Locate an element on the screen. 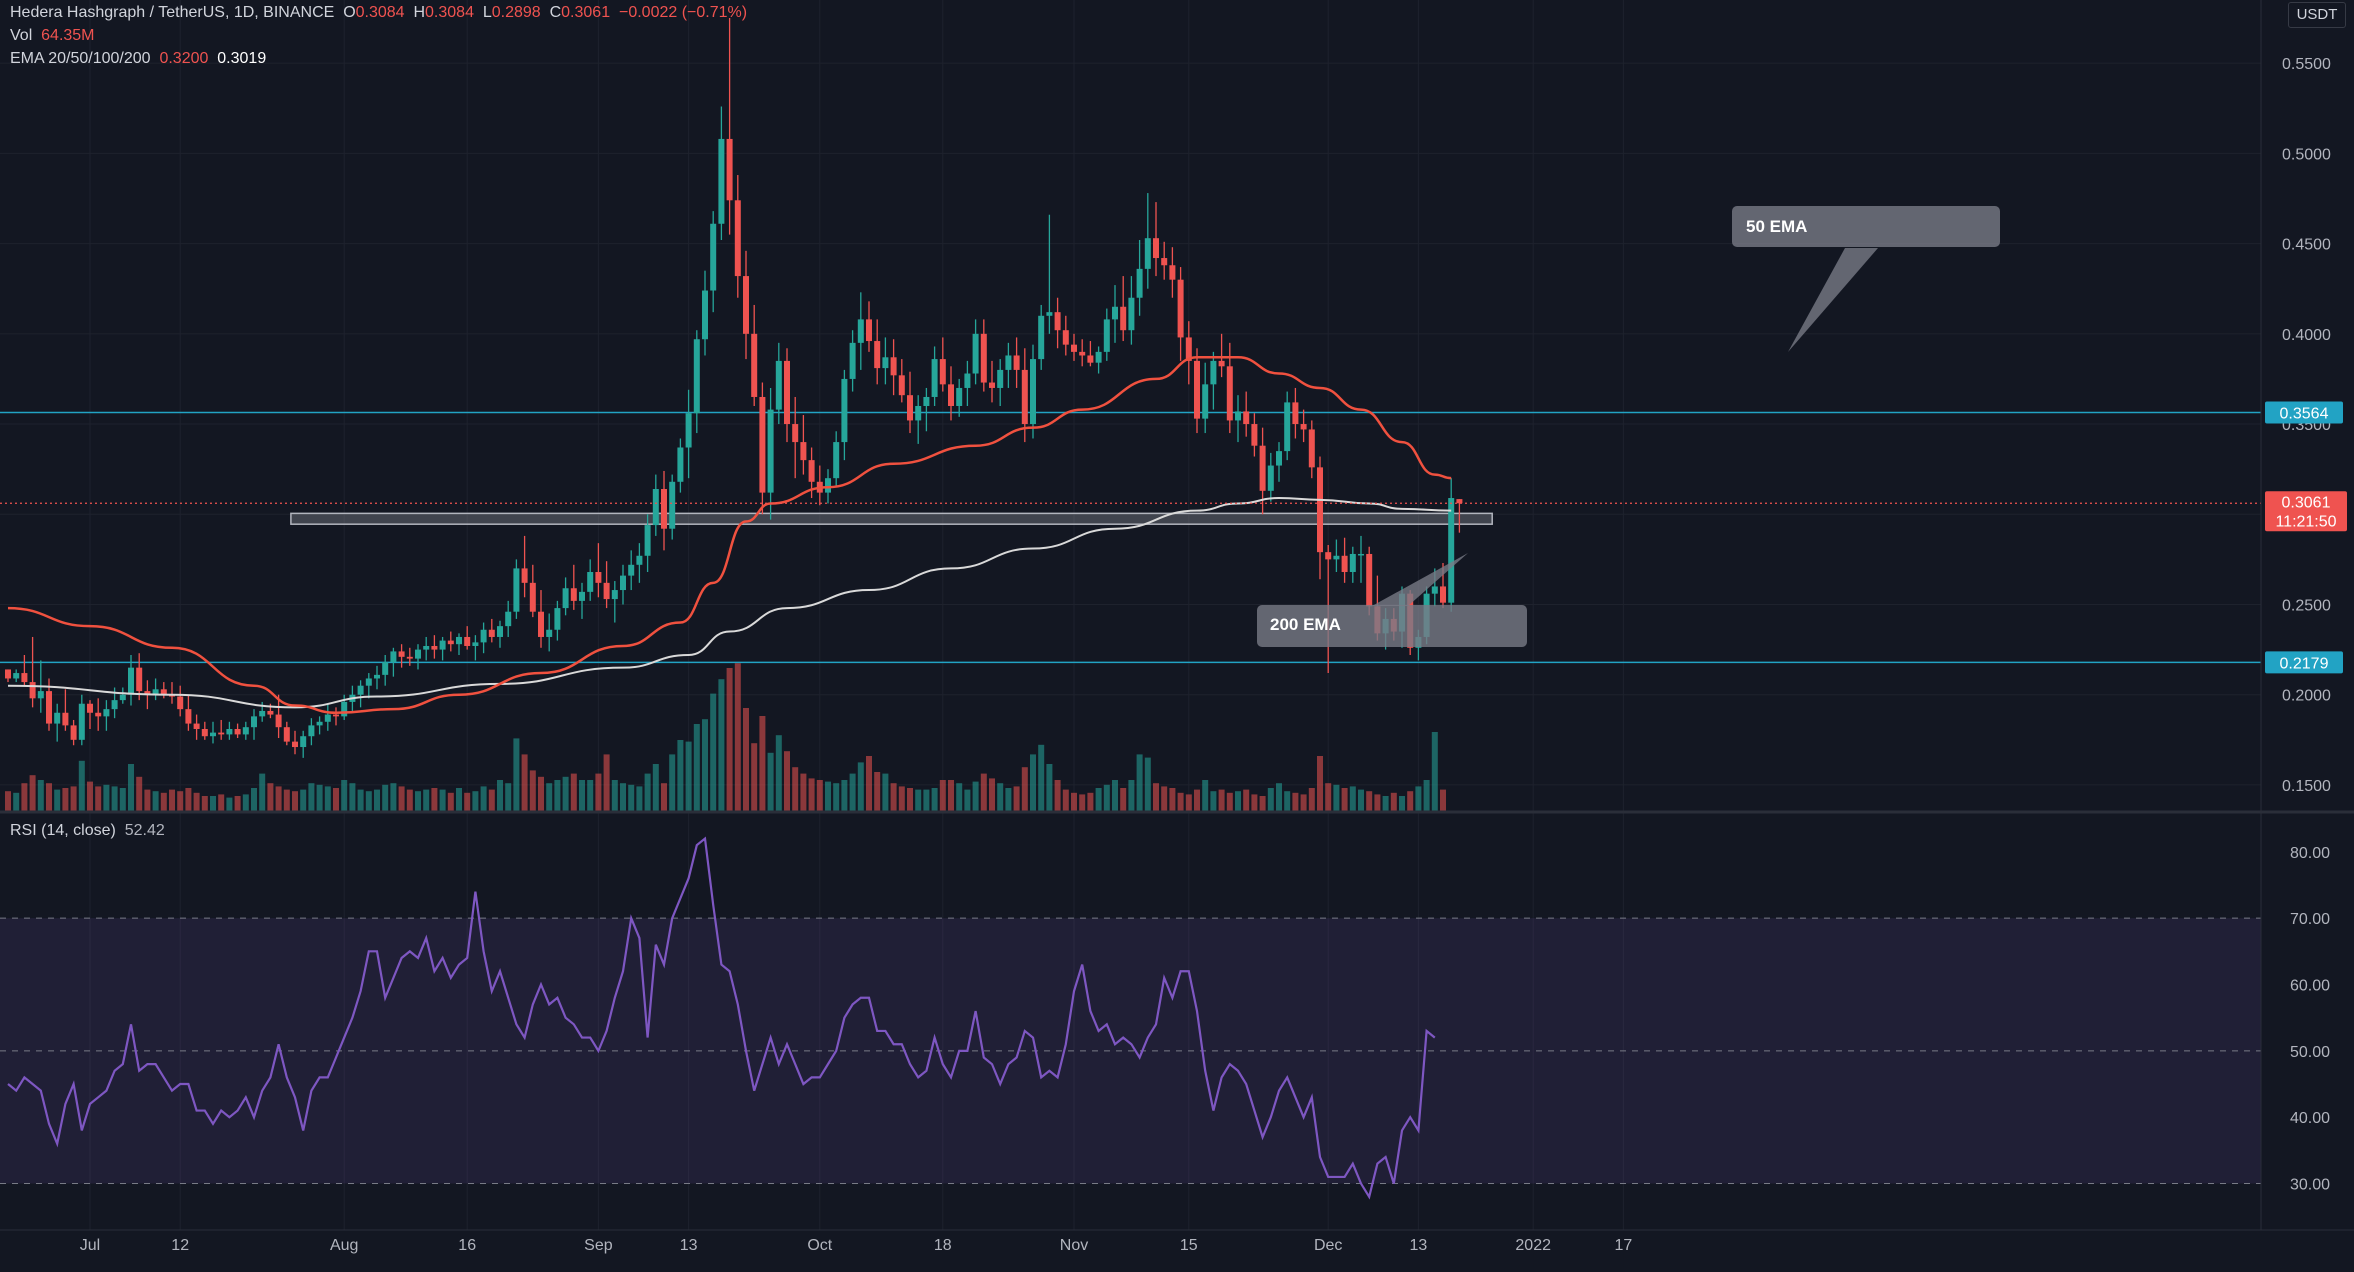  annotation-50-ema-box is located at coordinates (1866, 226).